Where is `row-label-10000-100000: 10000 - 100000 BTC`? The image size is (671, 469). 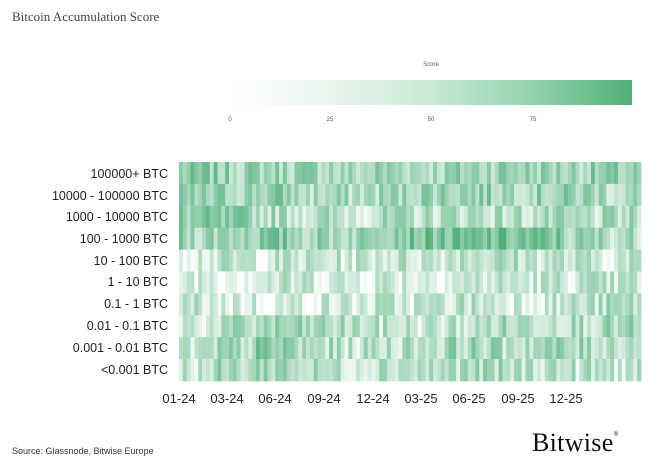
row-label-10000-100000: 10000 - 100000 BTC is located at coordinates (109, 196).